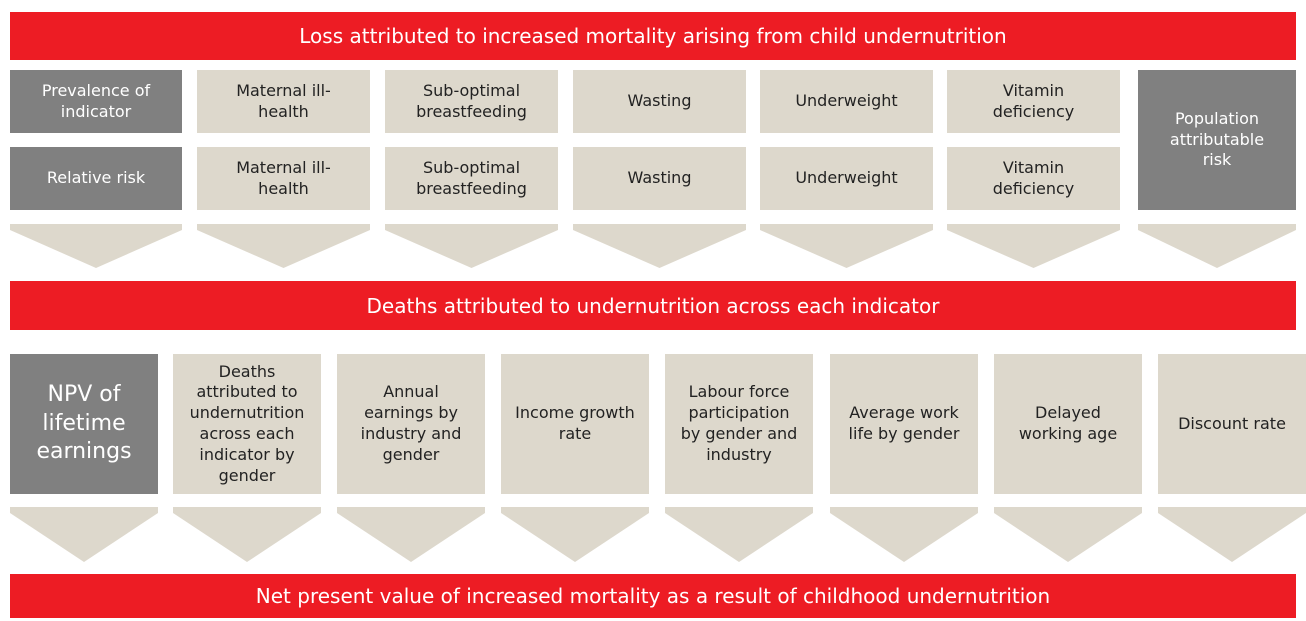  Describe the element at coordinates (96, 101) in the screenshot. I see `row-label: Prevalence of indicator` at that location.